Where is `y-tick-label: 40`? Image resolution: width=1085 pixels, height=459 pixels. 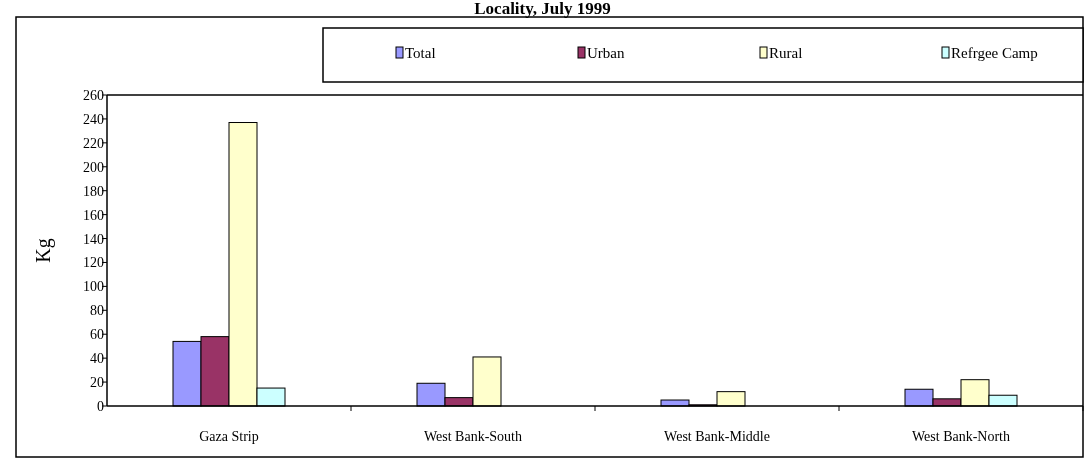 y-tick-label: 40 is located at coordinates (97, 359).